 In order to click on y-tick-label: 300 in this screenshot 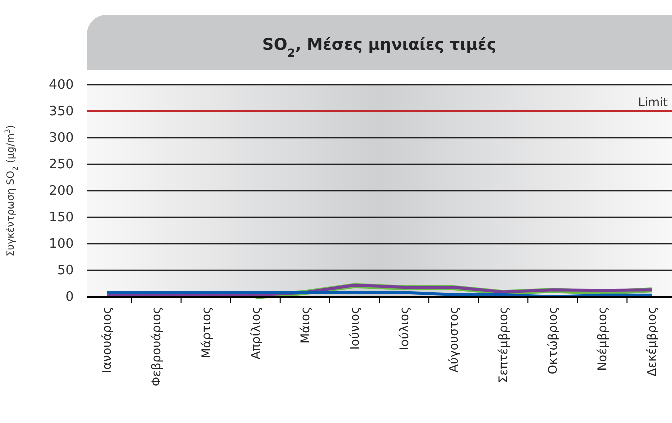, I will do `click(61, 138)`.